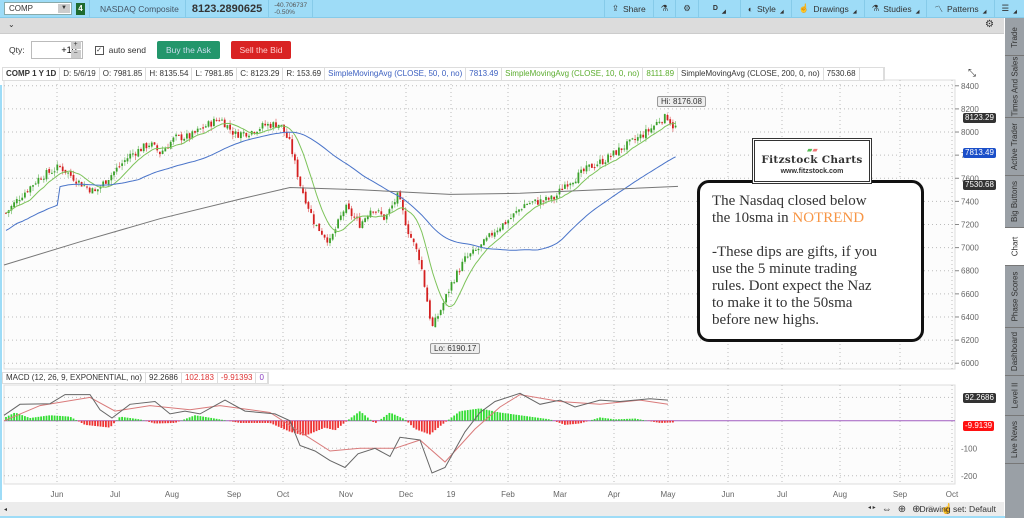  What do you see at coordinates (455, 348) in the screenshot?
I see `lo-label: Lo: 6190.17` at bounding box center [455, 348].